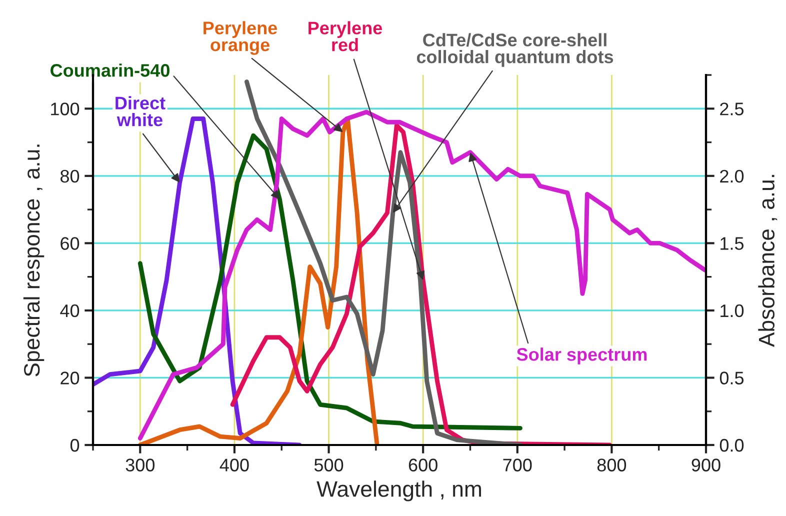 The image size is (786, 516). What do you see at coordinates (732, 176) in the screenshot?
I see `y2-tick-label: 2.0` at bounding box center [732, 176].